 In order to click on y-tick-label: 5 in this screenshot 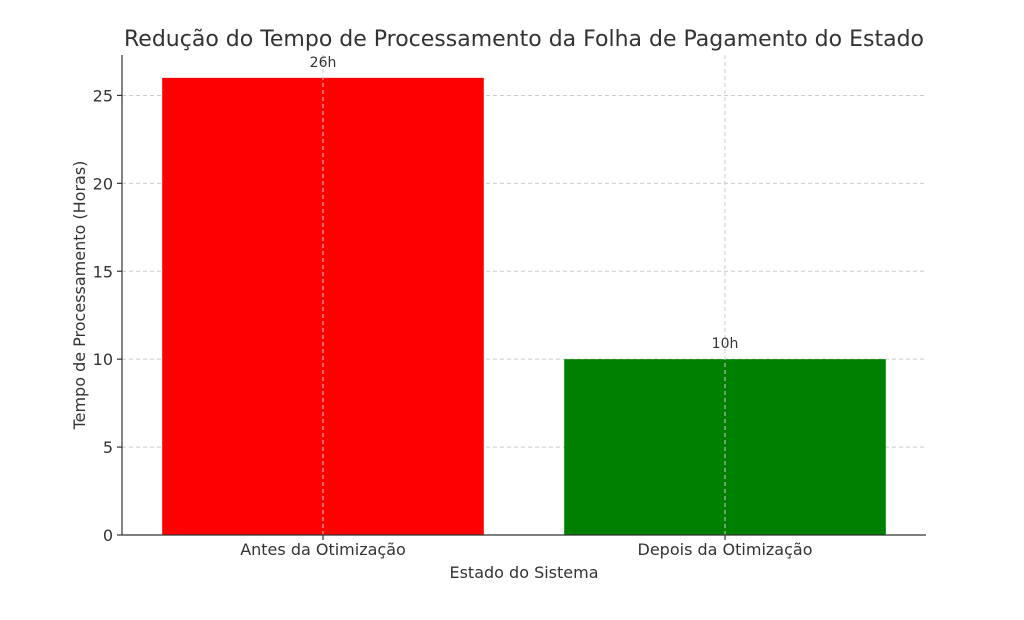, I will do `click(108, 447)`.